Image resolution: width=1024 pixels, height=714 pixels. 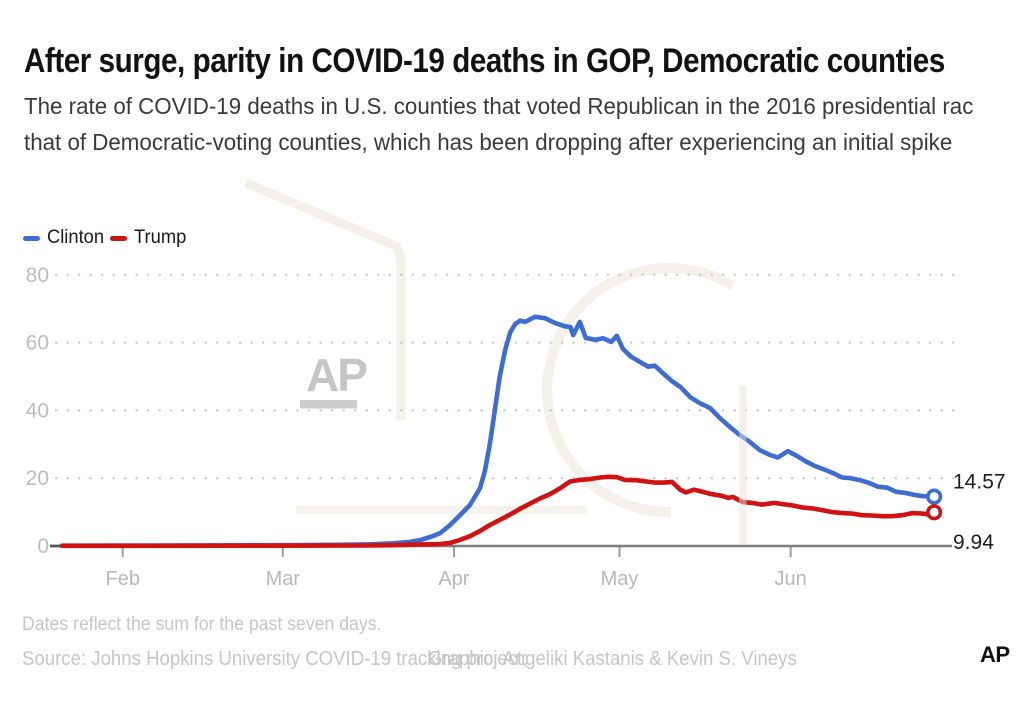 I want to click on trump-legend-label: Trump, so click(x=159, y=237).